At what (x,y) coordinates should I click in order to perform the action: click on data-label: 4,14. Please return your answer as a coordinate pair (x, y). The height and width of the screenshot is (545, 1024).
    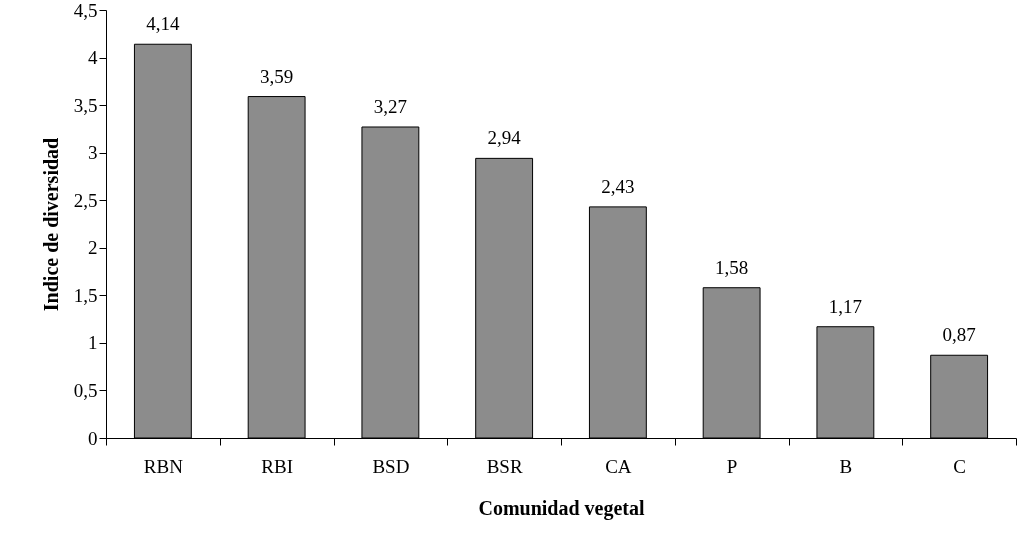
    Looking at the image, I should click on (163, 24).